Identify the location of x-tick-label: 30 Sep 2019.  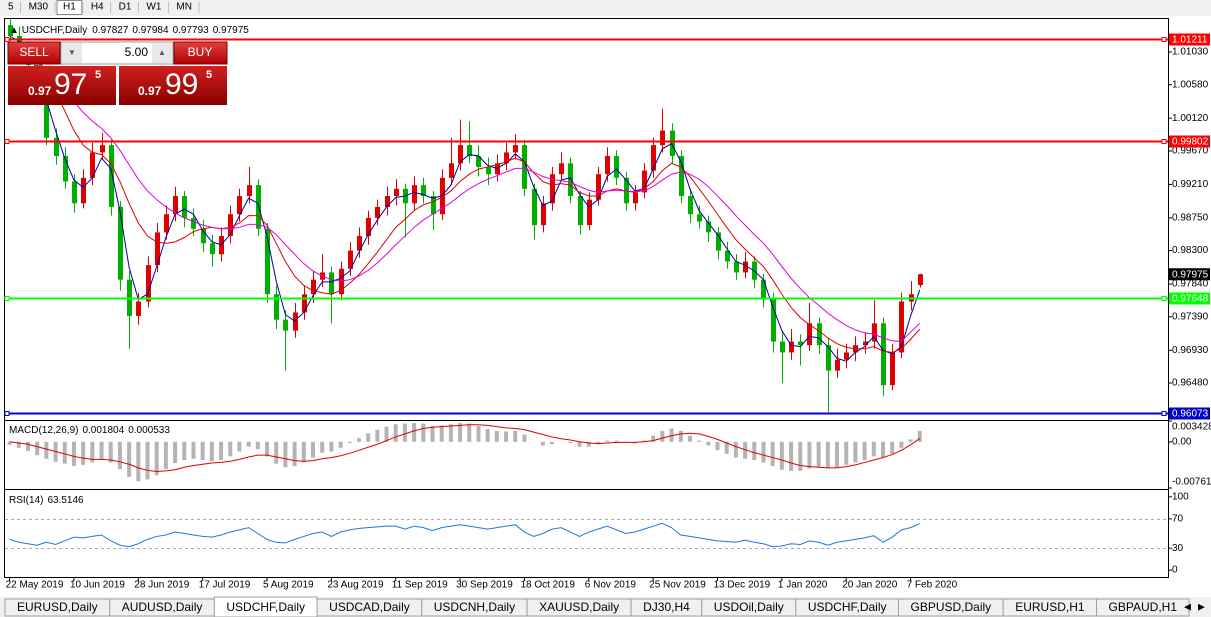
(484, 585).